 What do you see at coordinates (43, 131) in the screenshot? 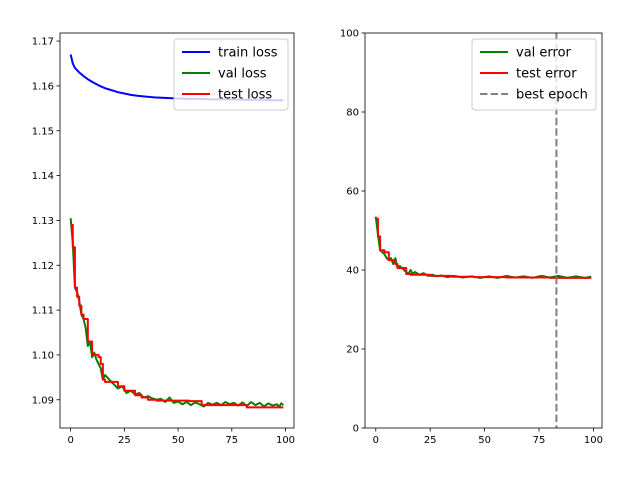
I see `y-tick-label: 1.15` at bounding box center [43, 131].